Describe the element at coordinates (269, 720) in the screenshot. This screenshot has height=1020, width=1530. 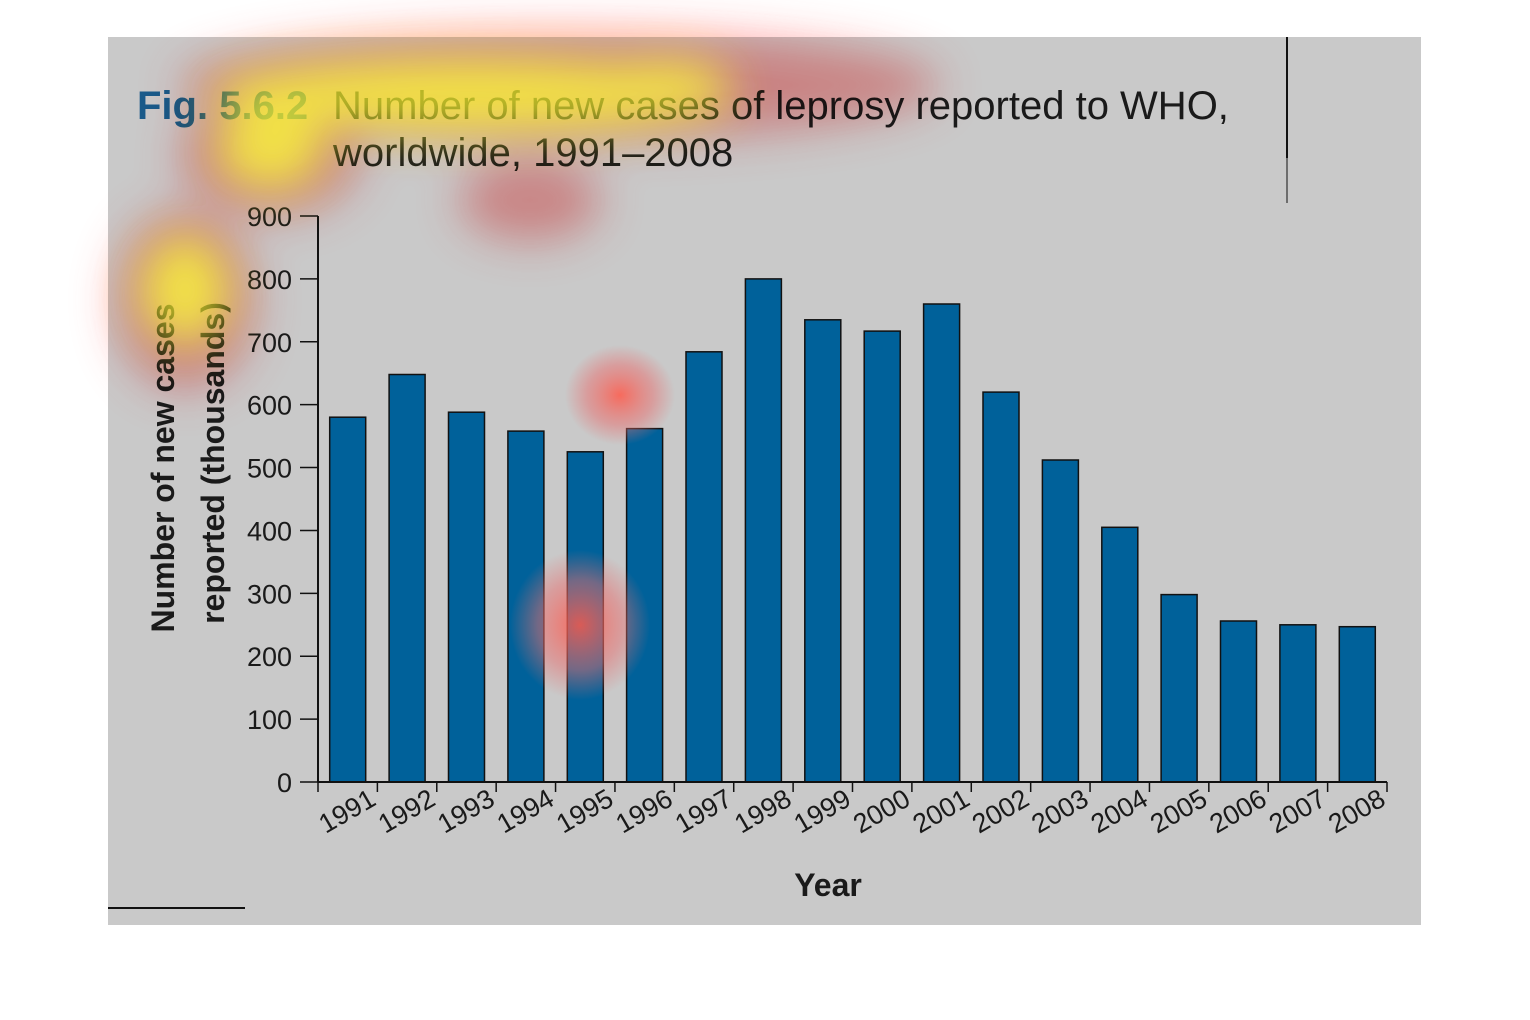
I see `y-tick-label: 100` at that location.